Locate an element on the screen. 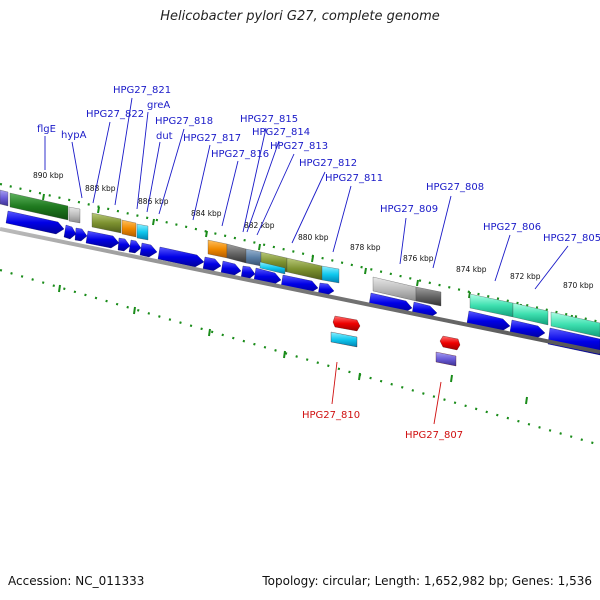  gene-label: flgE is located at coordinates (46, 129).